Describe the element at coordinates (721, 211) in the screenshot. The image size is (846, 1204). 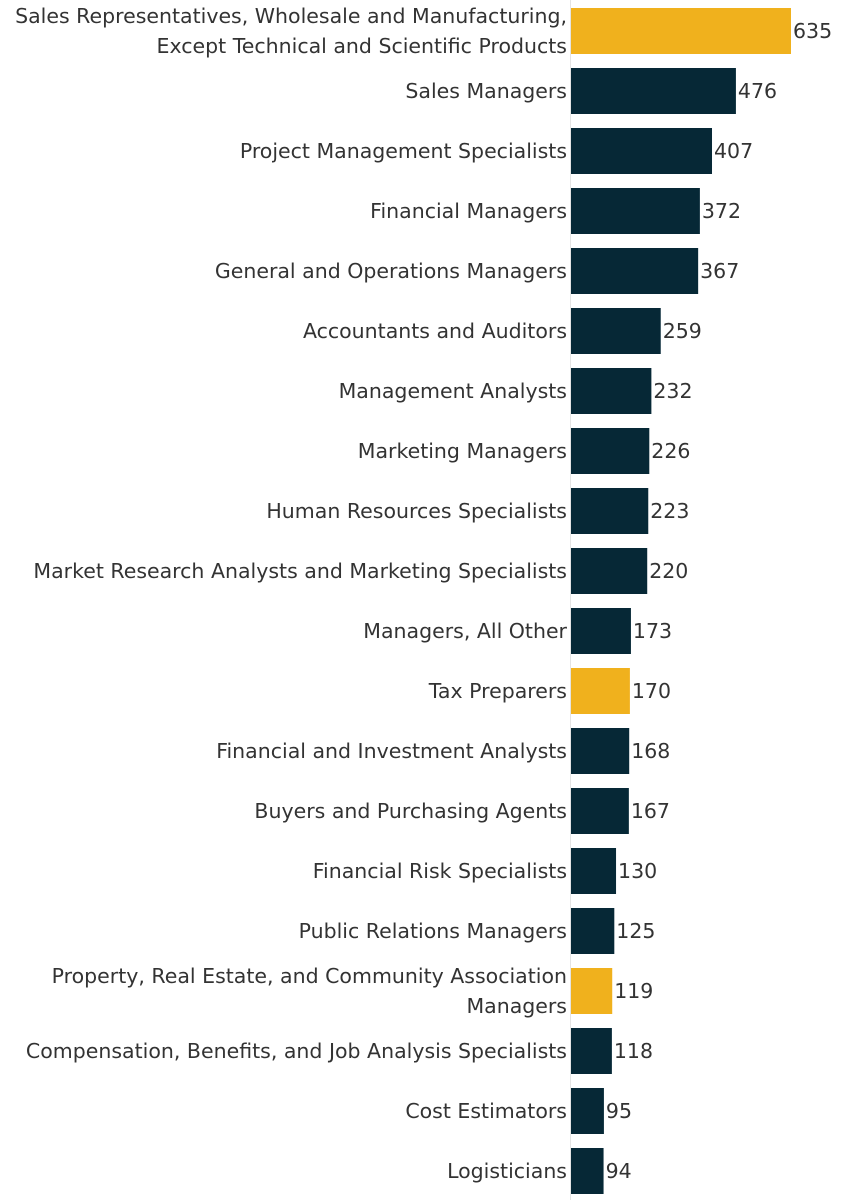
I see `value-label-3: 372` at that location.